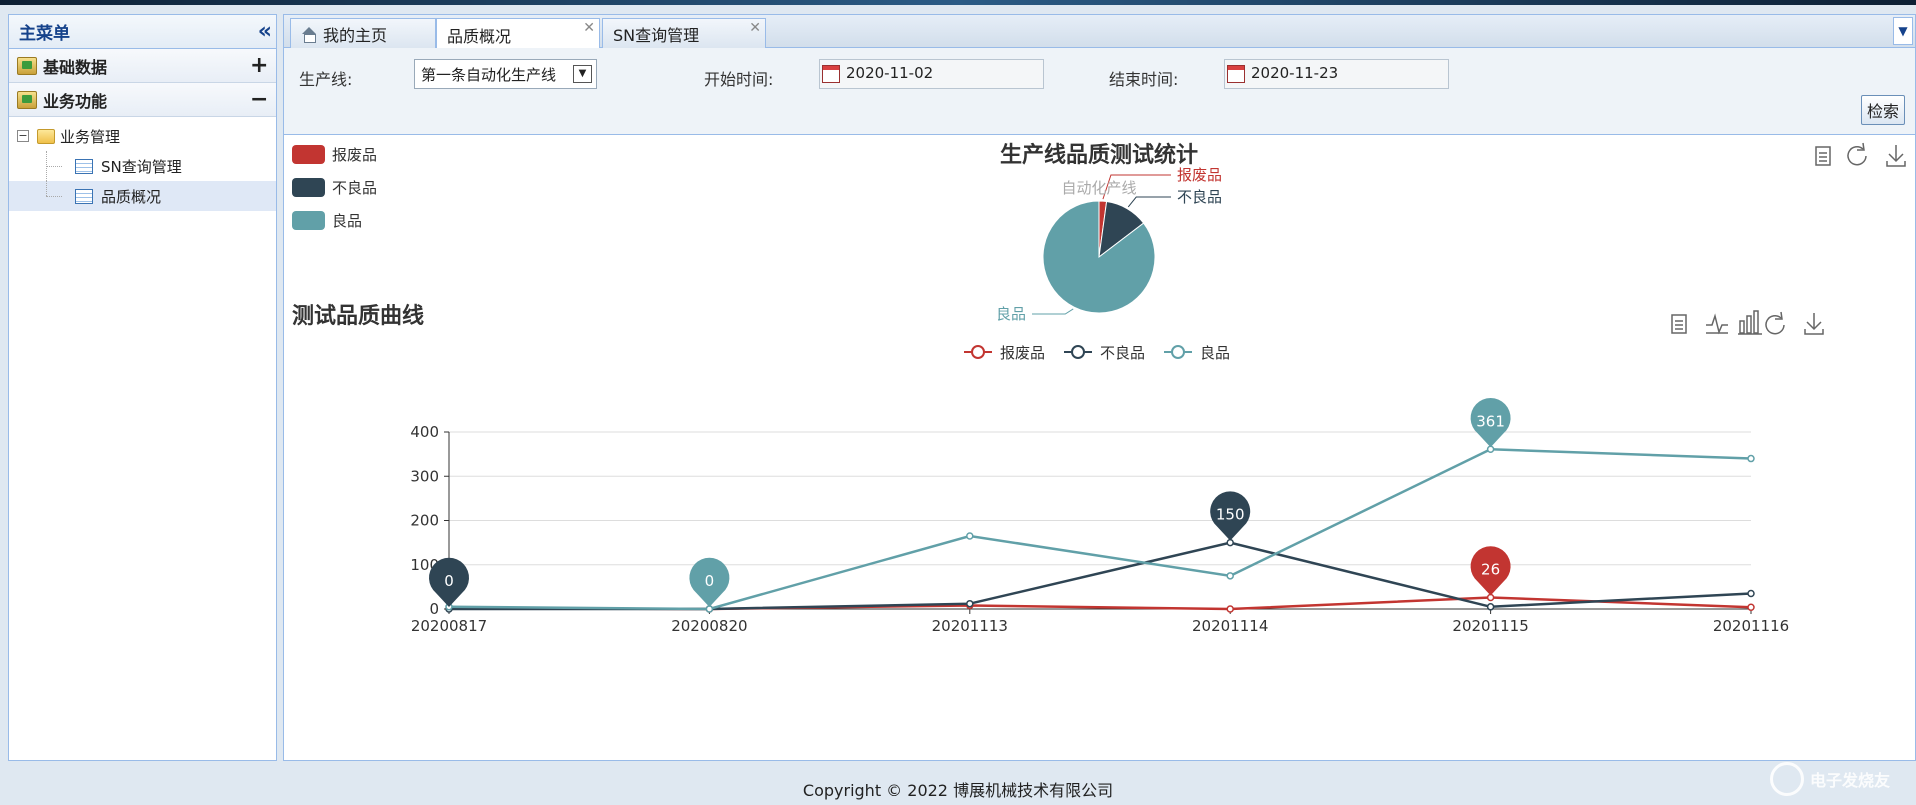  What do you see at coordinates (1883, 110) in the screenshot?
I see `search-button: 检索` at bounding box center [1883, 110].